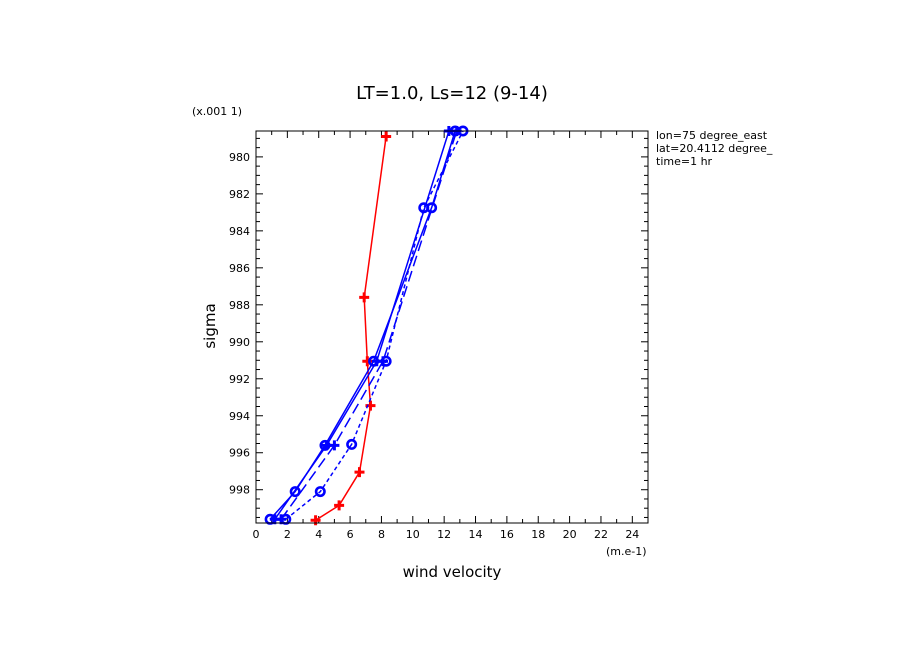 The image size is (904, 654). I want to click on y-tick-label: 994, so click(239, 416).